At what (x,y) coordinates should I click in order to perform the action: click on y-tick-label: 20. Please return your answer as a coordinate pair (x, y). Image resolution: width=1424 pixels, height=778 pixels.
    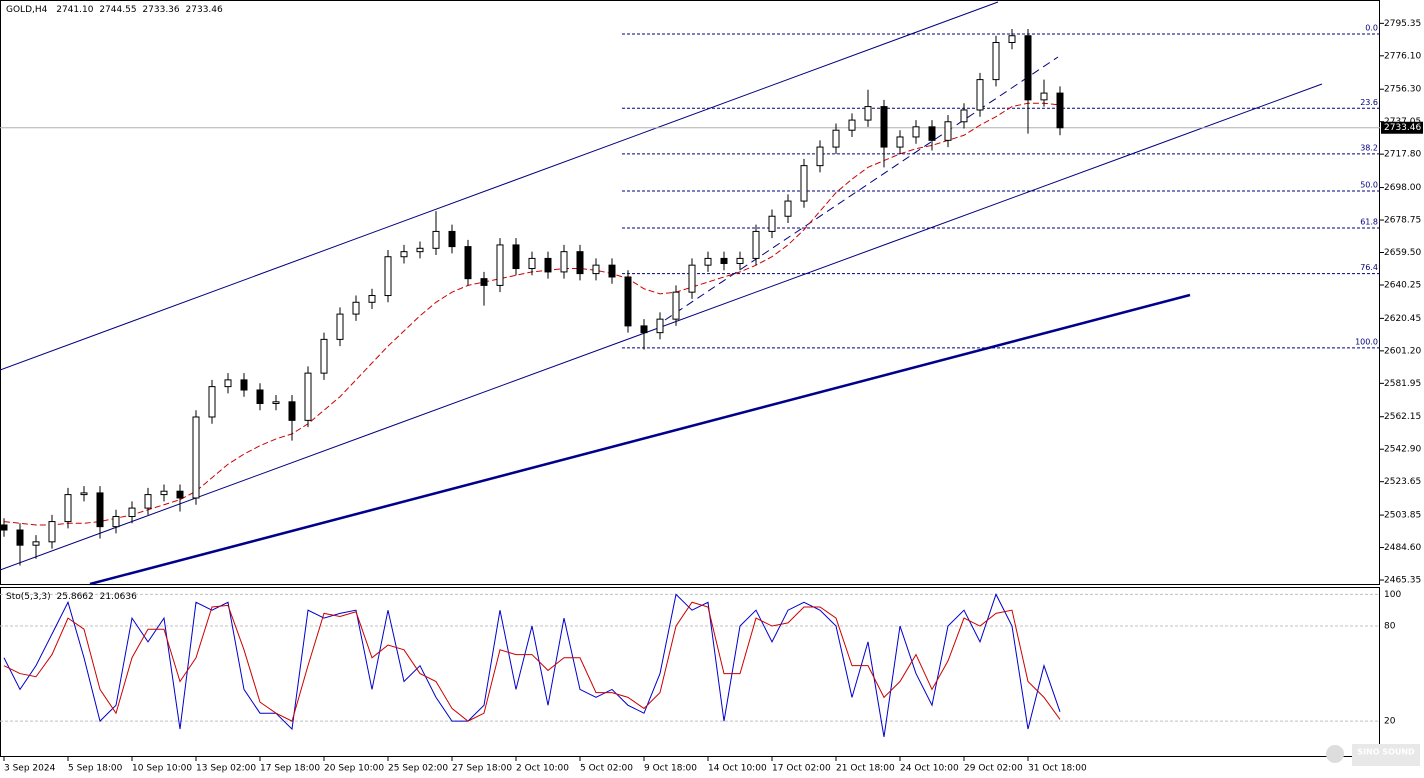
    Looking at the image, I should click on (1390, 722).